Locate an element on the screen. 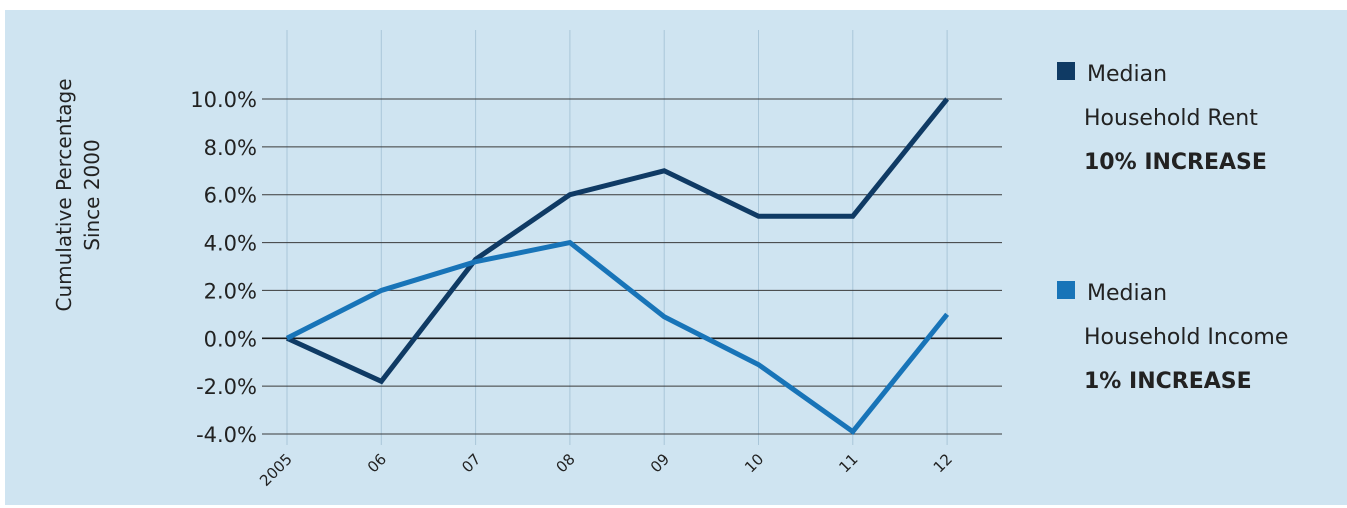 This screenshot has height=508, width=1347. y-tick-label: 6.0% is located at coordinates (230, 196).